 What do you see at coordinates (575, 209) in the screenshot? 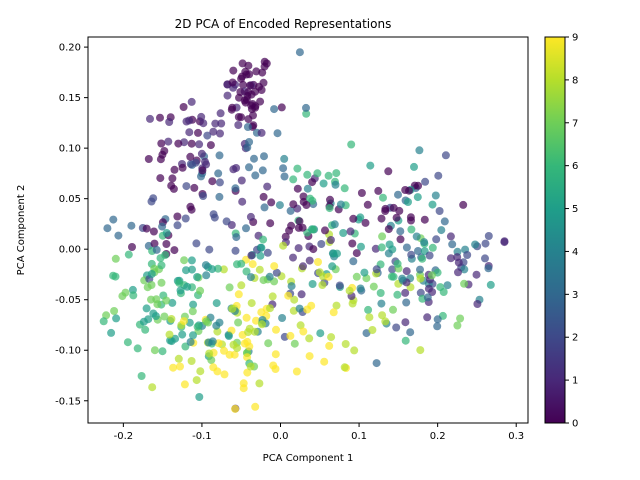
I see `colorbar-tick-label: 5` at bounding box center [575, 209].